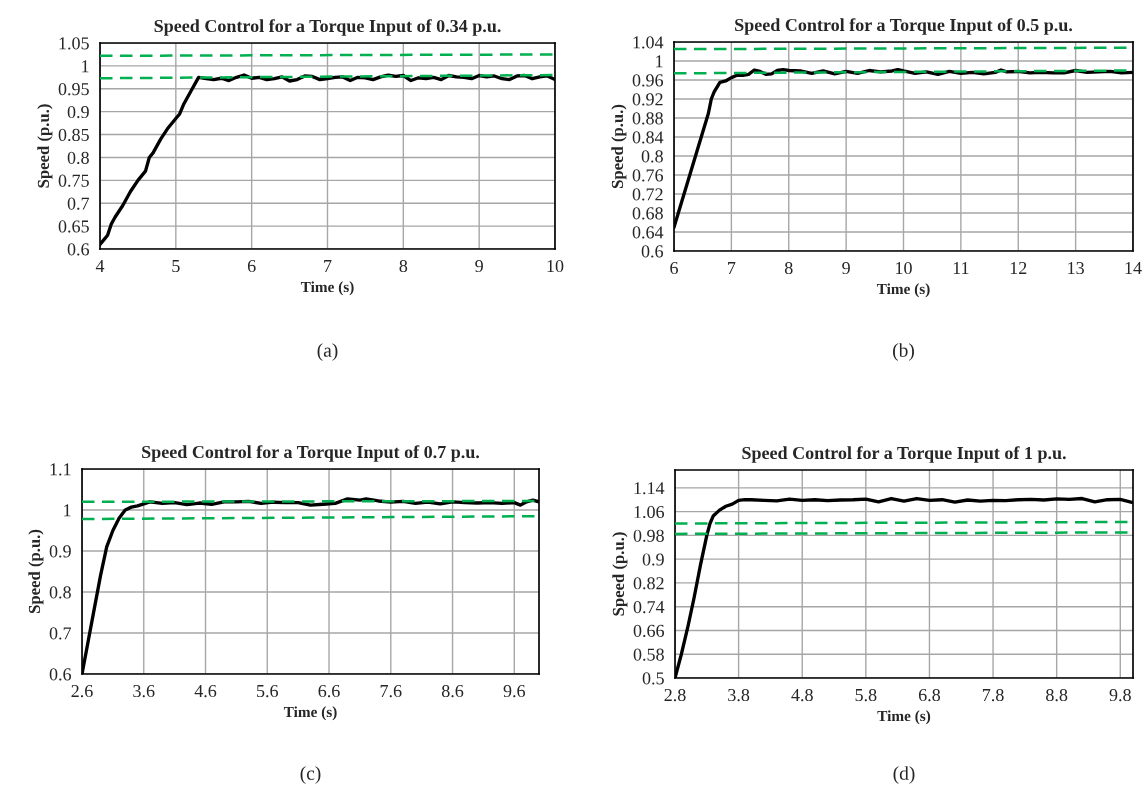  What do you see at coordinates (649, 512) in the screenshot?
I see `y-tick-label: 1.06` at bounding box center [649, 512].